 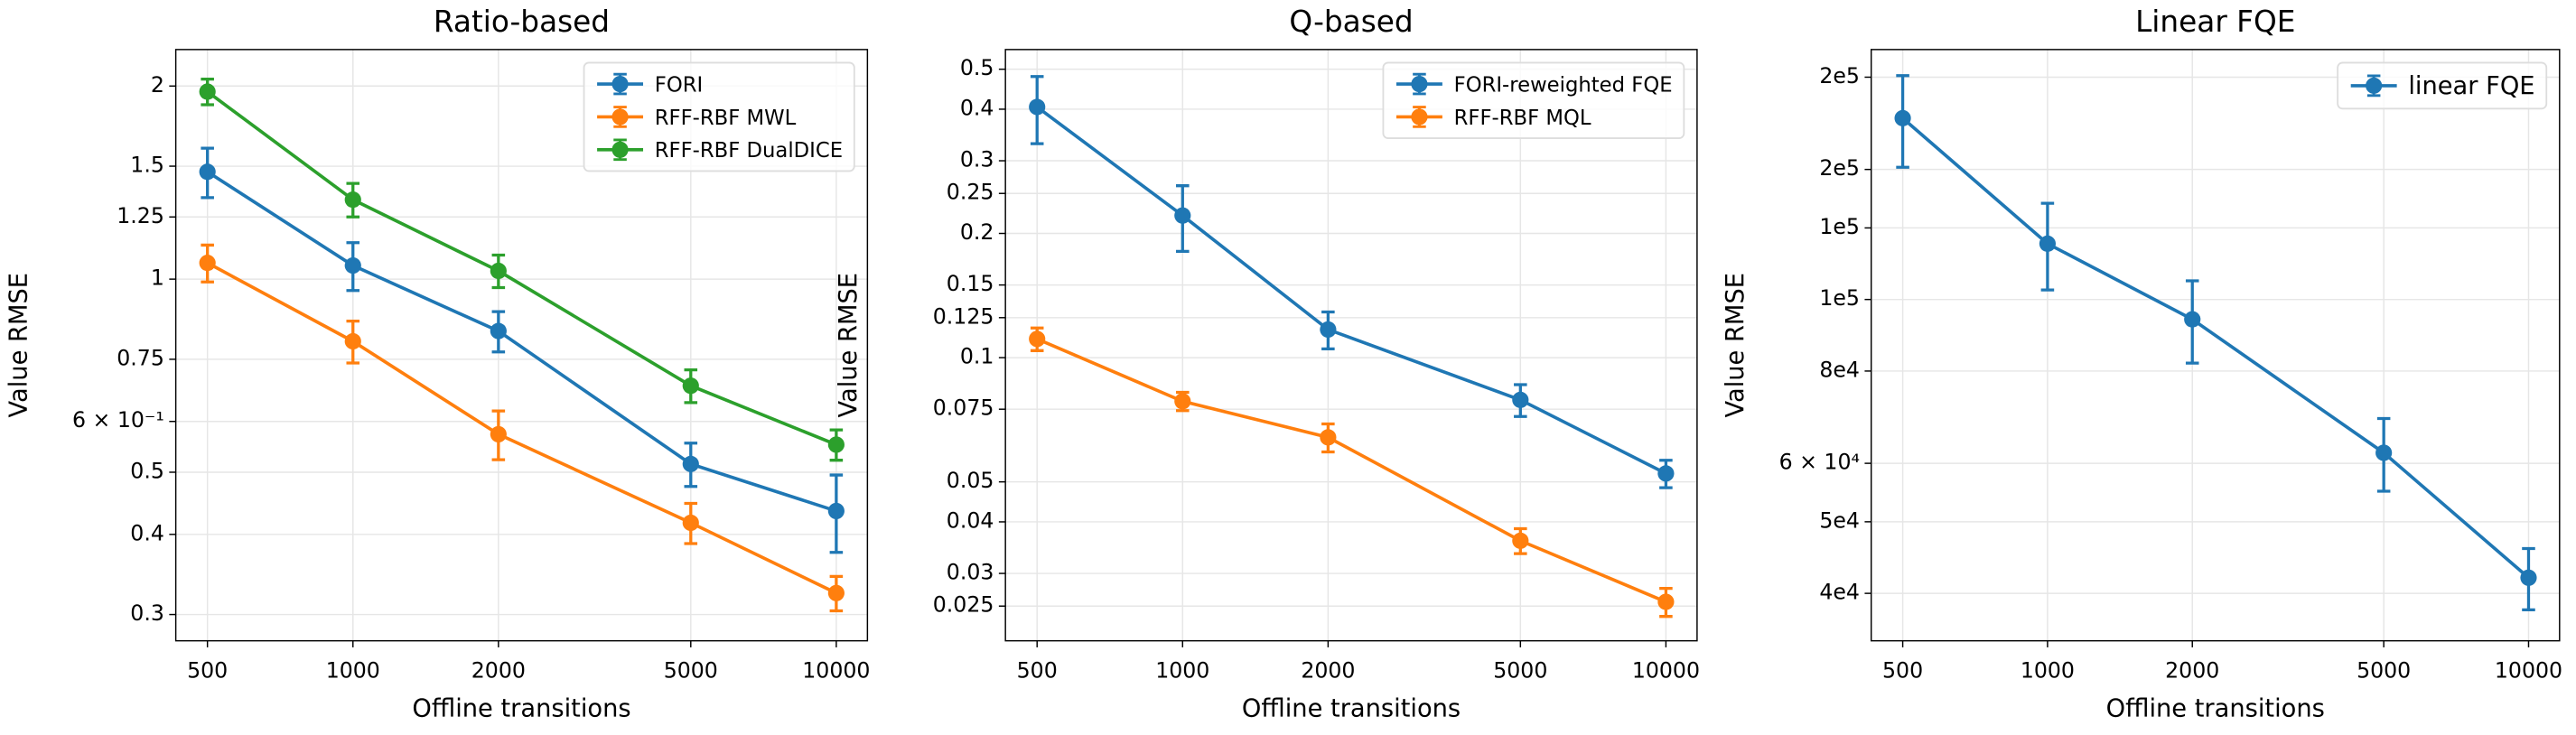 I want to click on chart-title: Ratio-based, so click(x=522, y=22).